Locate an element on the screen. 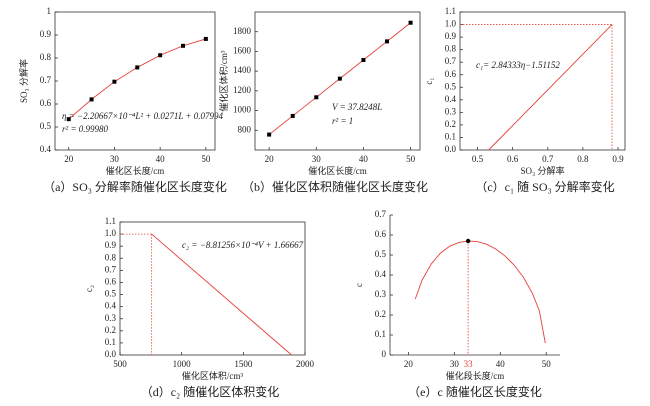 This screenshot has width=650, height=406. x-axis-label: SO₃ 分解率 is located at coordinates (543, 170).